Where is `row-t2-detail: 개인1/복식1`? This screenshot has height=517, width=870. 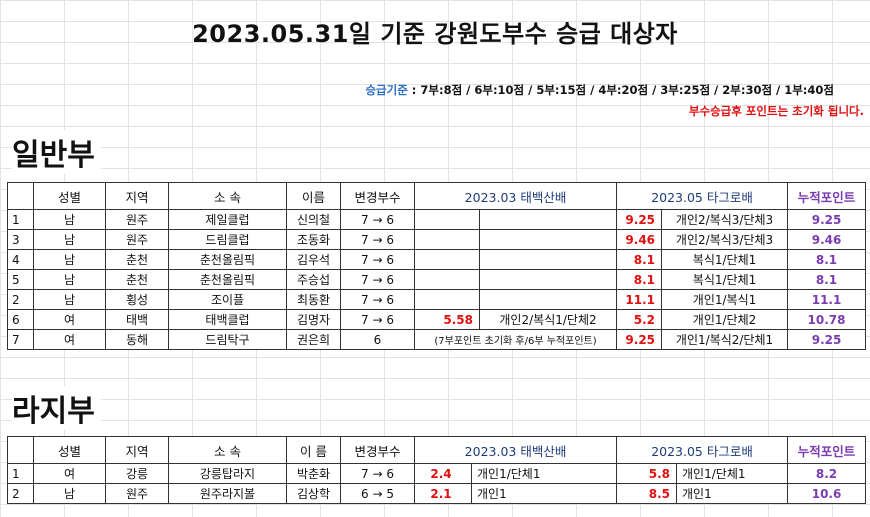 row-t2-detail: 개인1/복식1 is located at coordinates (725, 299).